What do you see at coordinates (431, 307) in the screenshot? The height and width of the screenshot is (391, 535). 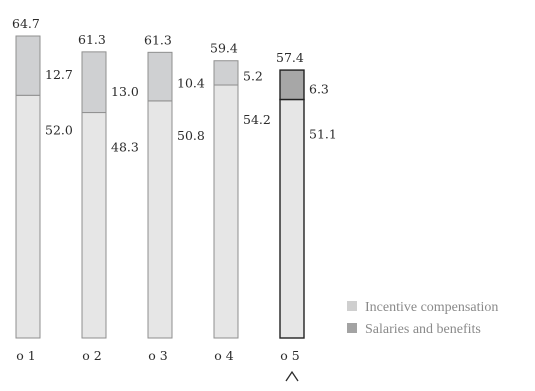 I see `legend-label-incentive: Incentive compensation` at bounding box center [431, 307].